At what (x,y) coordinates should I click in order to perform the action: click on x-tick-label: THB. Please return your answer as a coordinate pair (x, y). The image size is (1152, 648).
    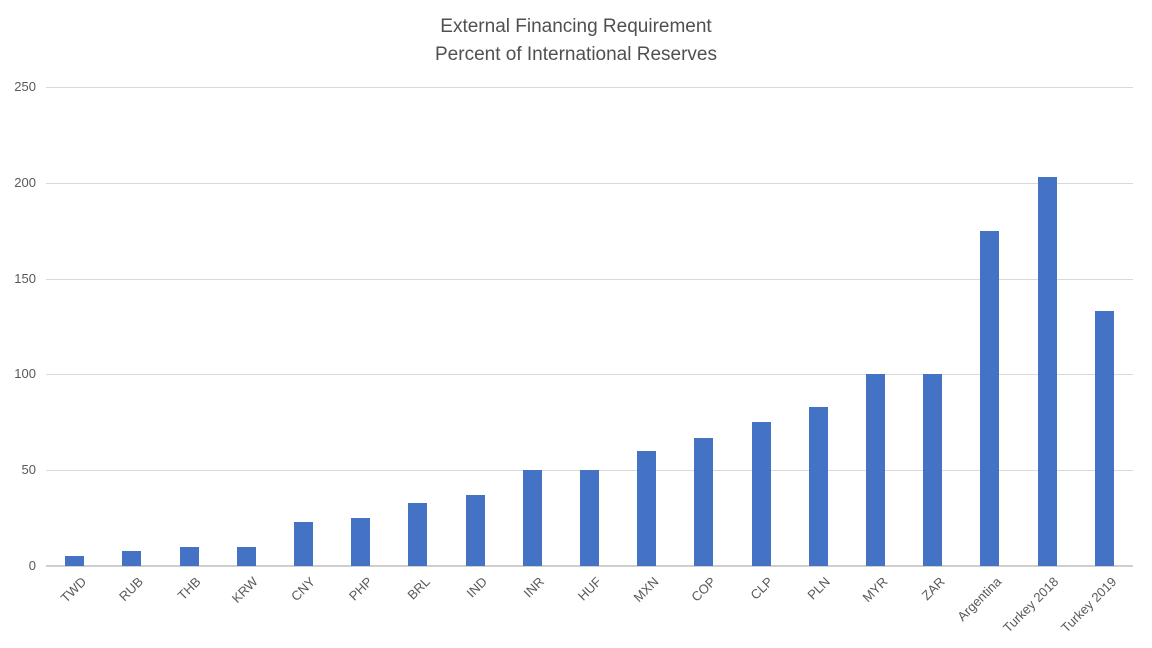
    Looking at the image, I should click on (189, 588).